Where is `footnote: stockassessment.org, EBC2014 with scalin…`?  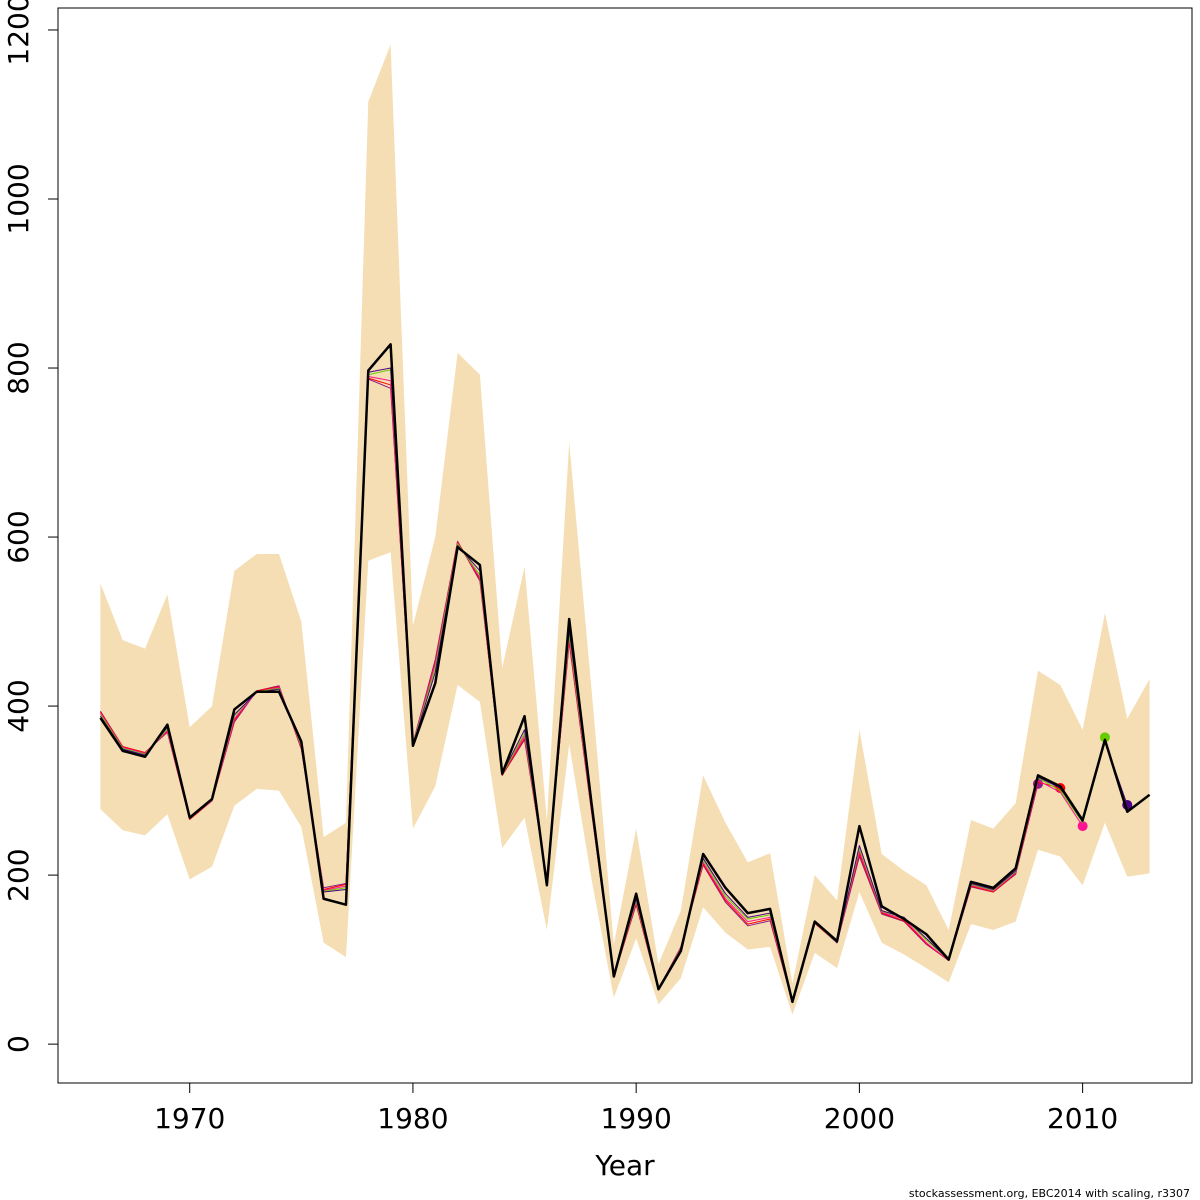
footnote: stockassessment.org, EBC2014 with scalin… is located at coordinates (1049, 1193).